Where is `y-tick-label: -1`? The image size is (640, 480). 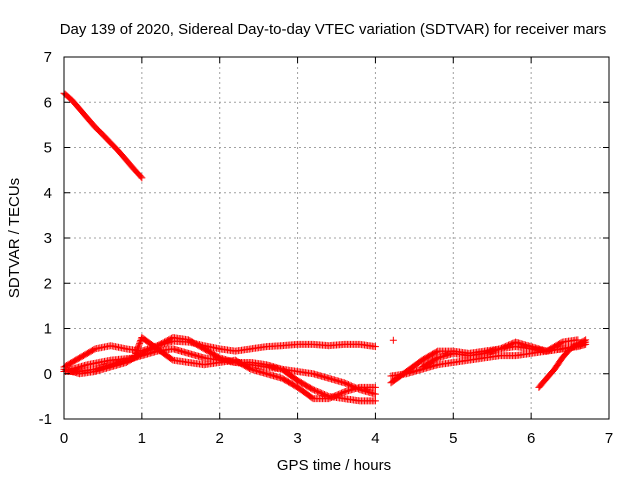
y-tick-label: -1 is located at coordinates (45, 419).